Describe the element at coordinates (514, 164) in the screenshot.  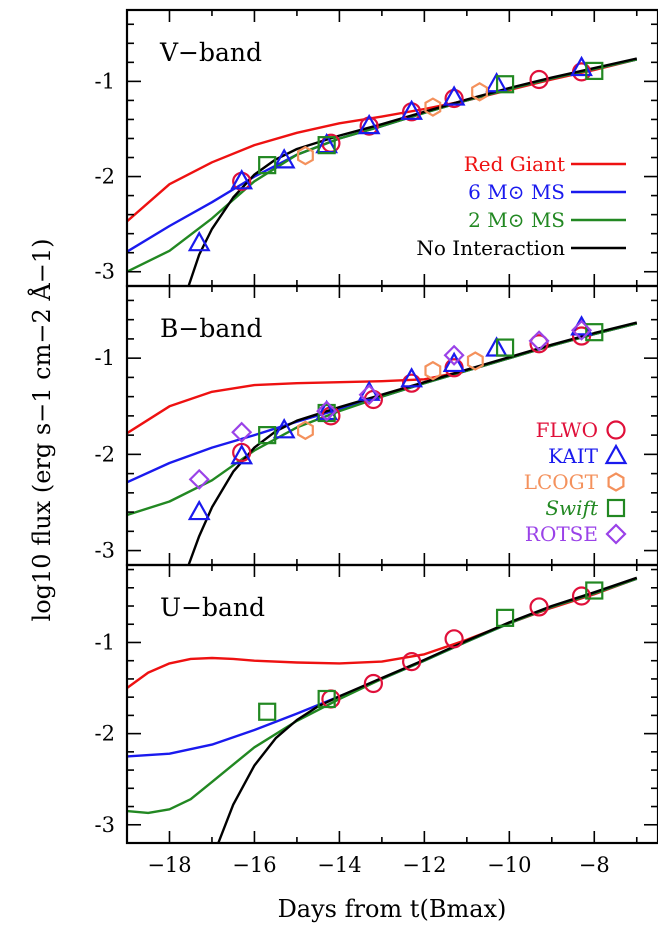
I see `legend-label: Red Giant` at that location.